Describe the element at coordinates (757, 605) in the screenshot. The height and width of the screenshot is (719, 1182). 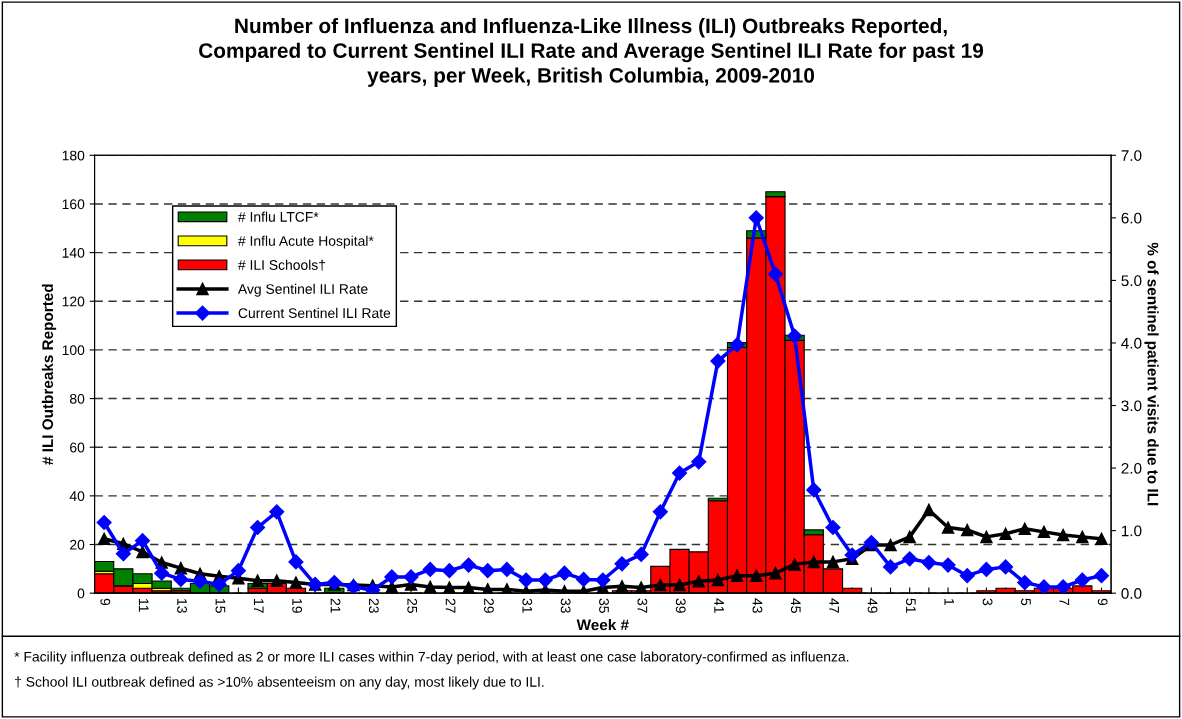
I see `x-tick-label: 43` at that location.